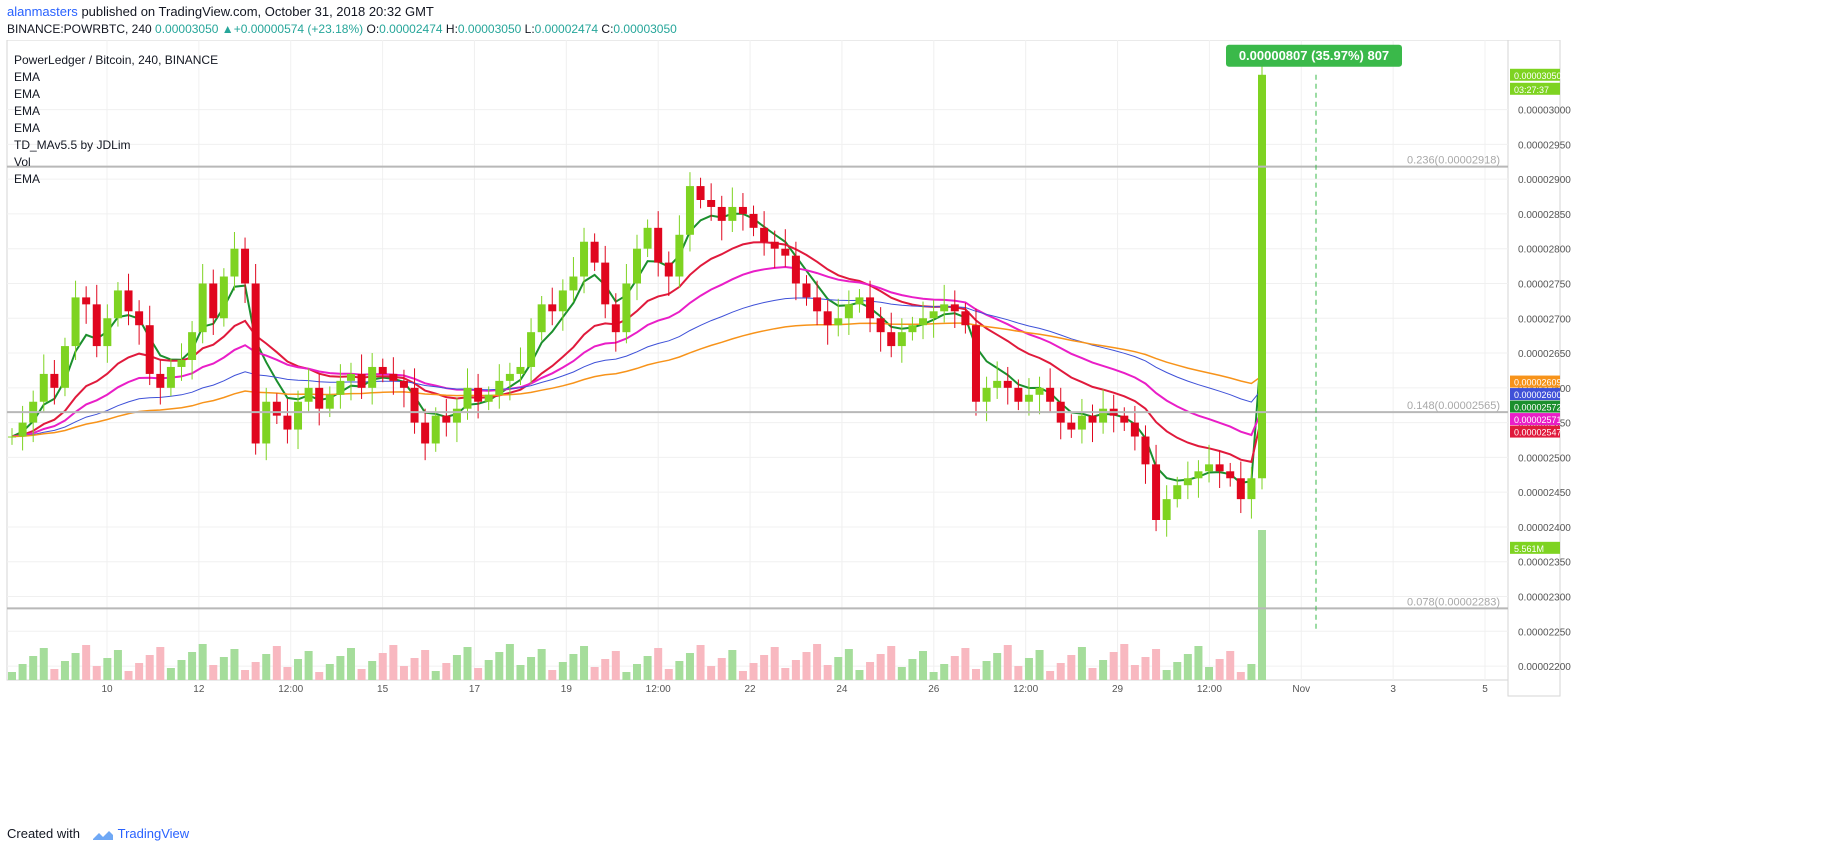  What do you see at coordinates (22, 162) in the screenshot?
I see `legend-item: Vol` at bounding box center [22, 162].